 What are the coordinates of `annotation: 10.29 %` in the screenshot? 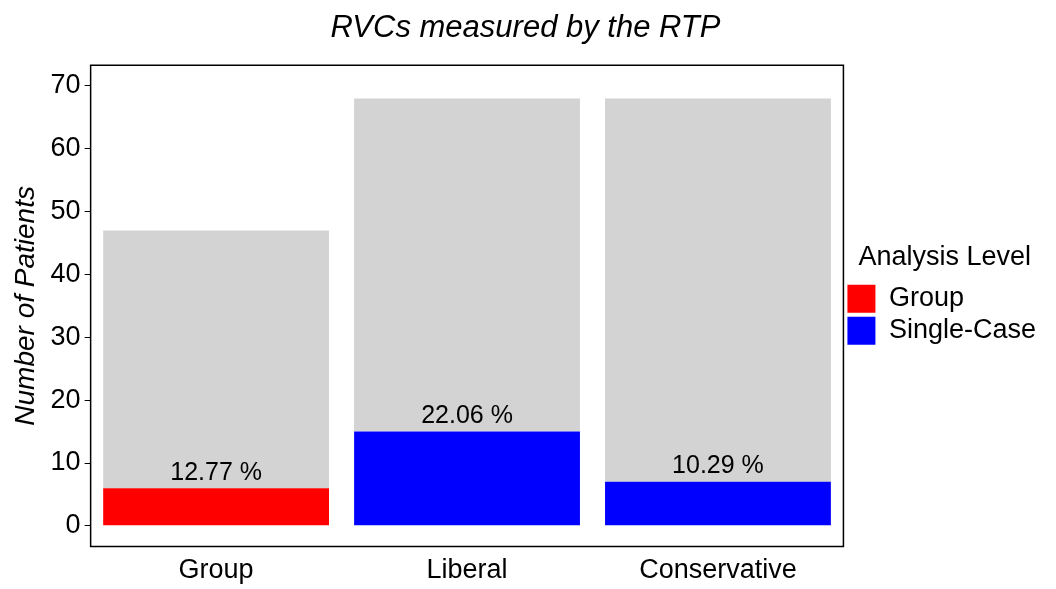 It's located at (718, 464).